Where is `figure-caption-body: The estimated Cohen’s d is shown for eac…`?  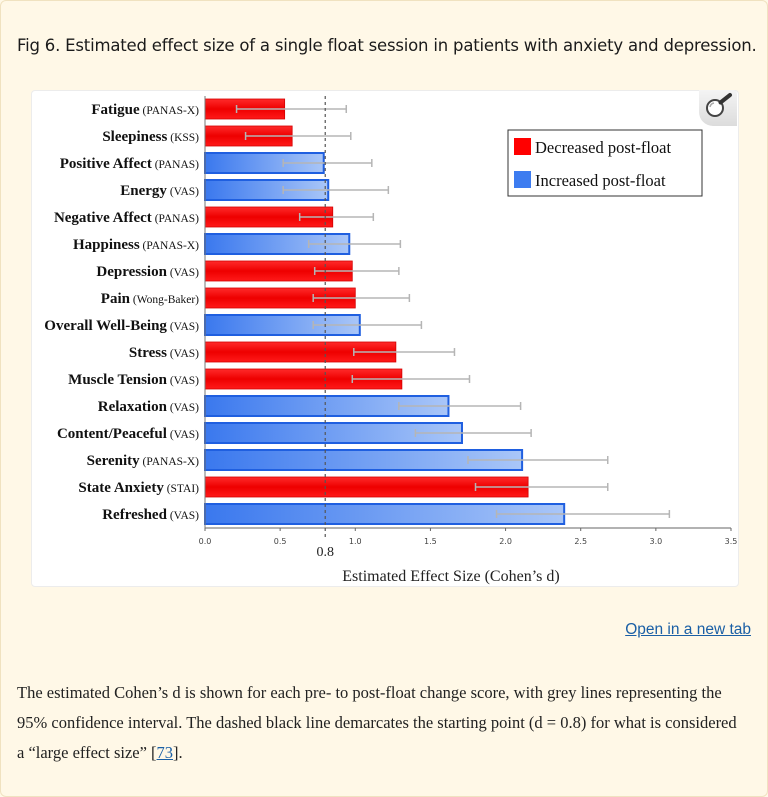
figure-caption-body: The estimated Cohen’s d is shown for eac… is located at coordinates (382, 723).